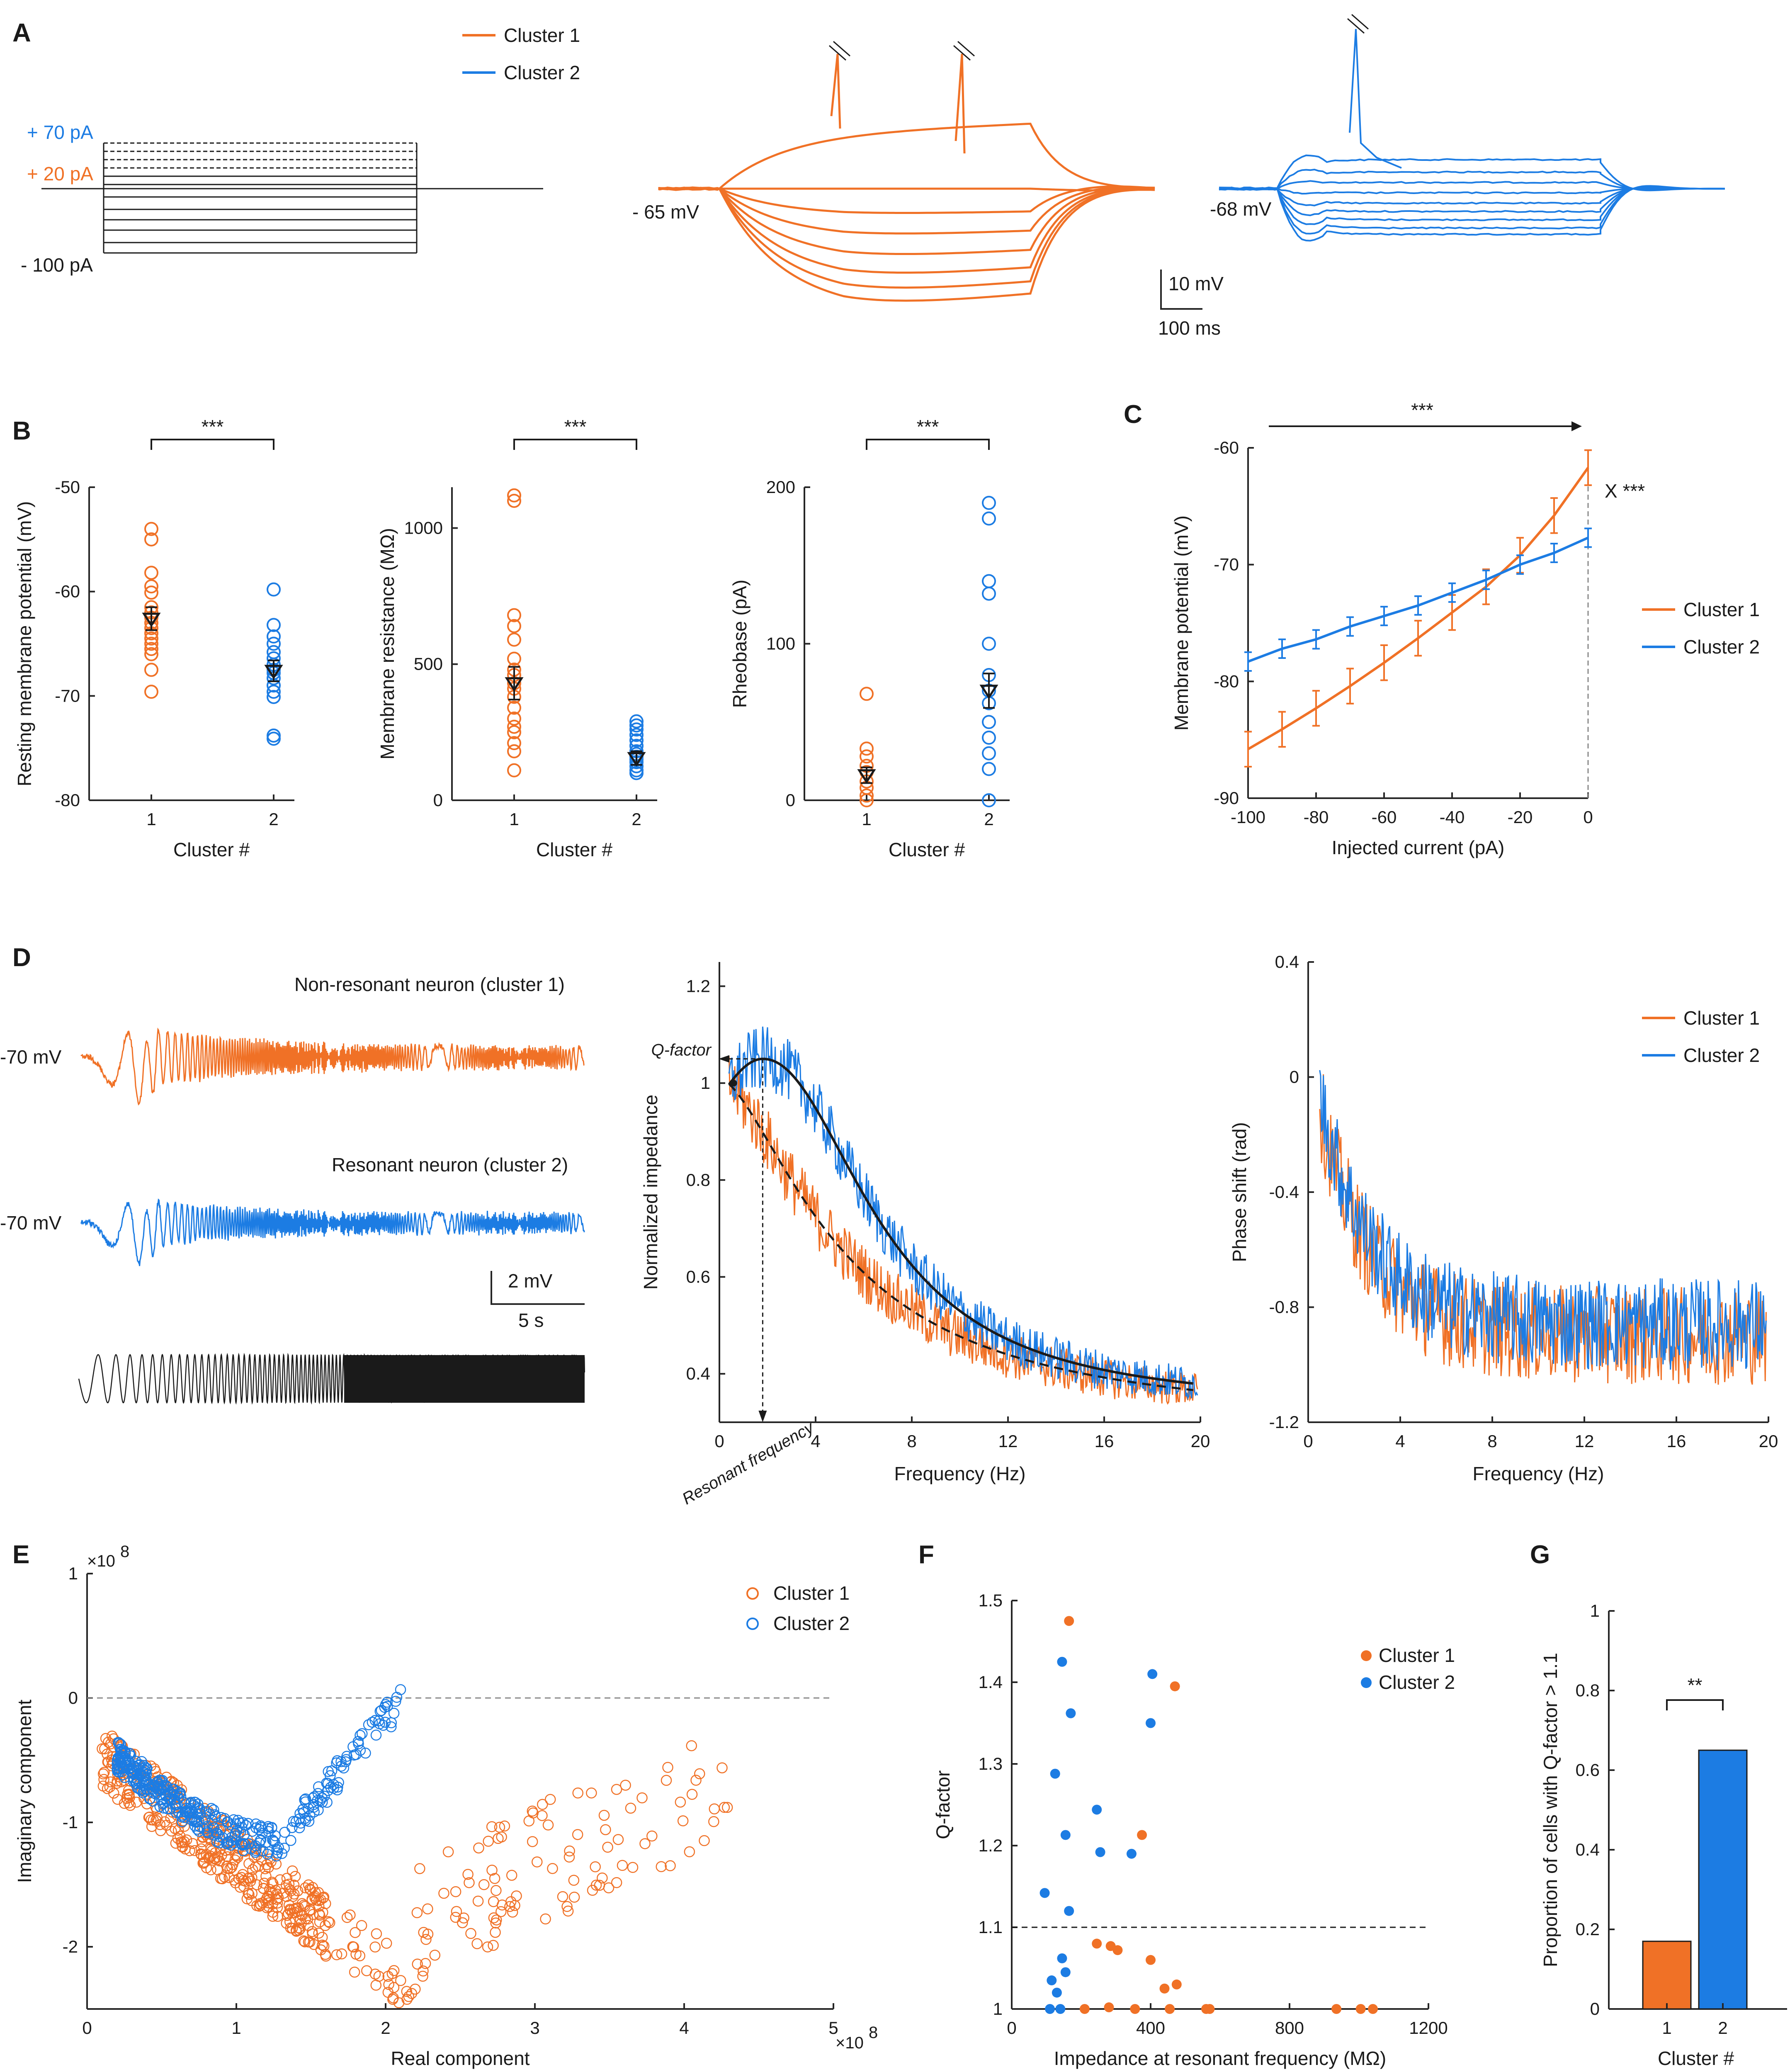 This screenshot has height=2072, width=1790. I want to click on chirp-trace, so click(332, 1232).